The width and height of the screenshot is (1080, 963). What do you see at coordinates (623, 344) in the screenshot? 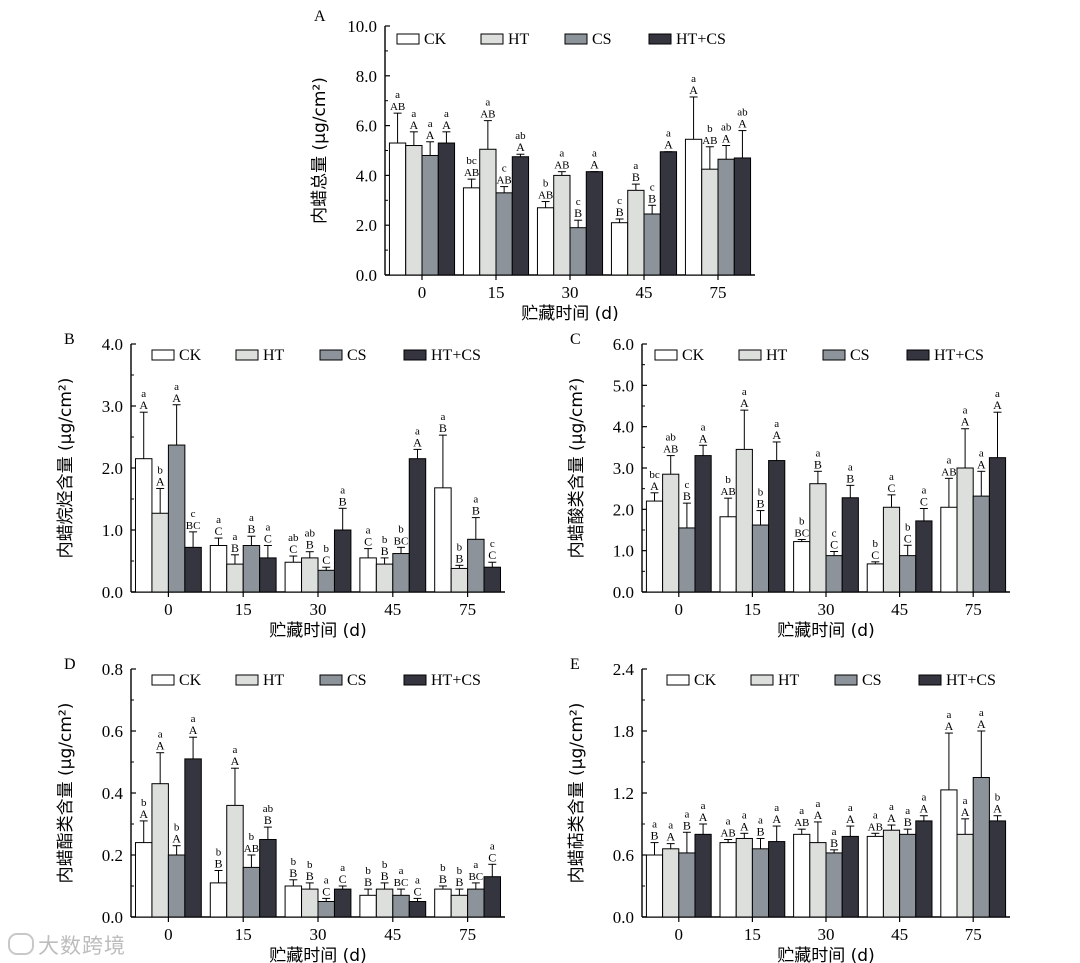
I see `y-tick-label: 6.0` at bounding box center [623, 344].